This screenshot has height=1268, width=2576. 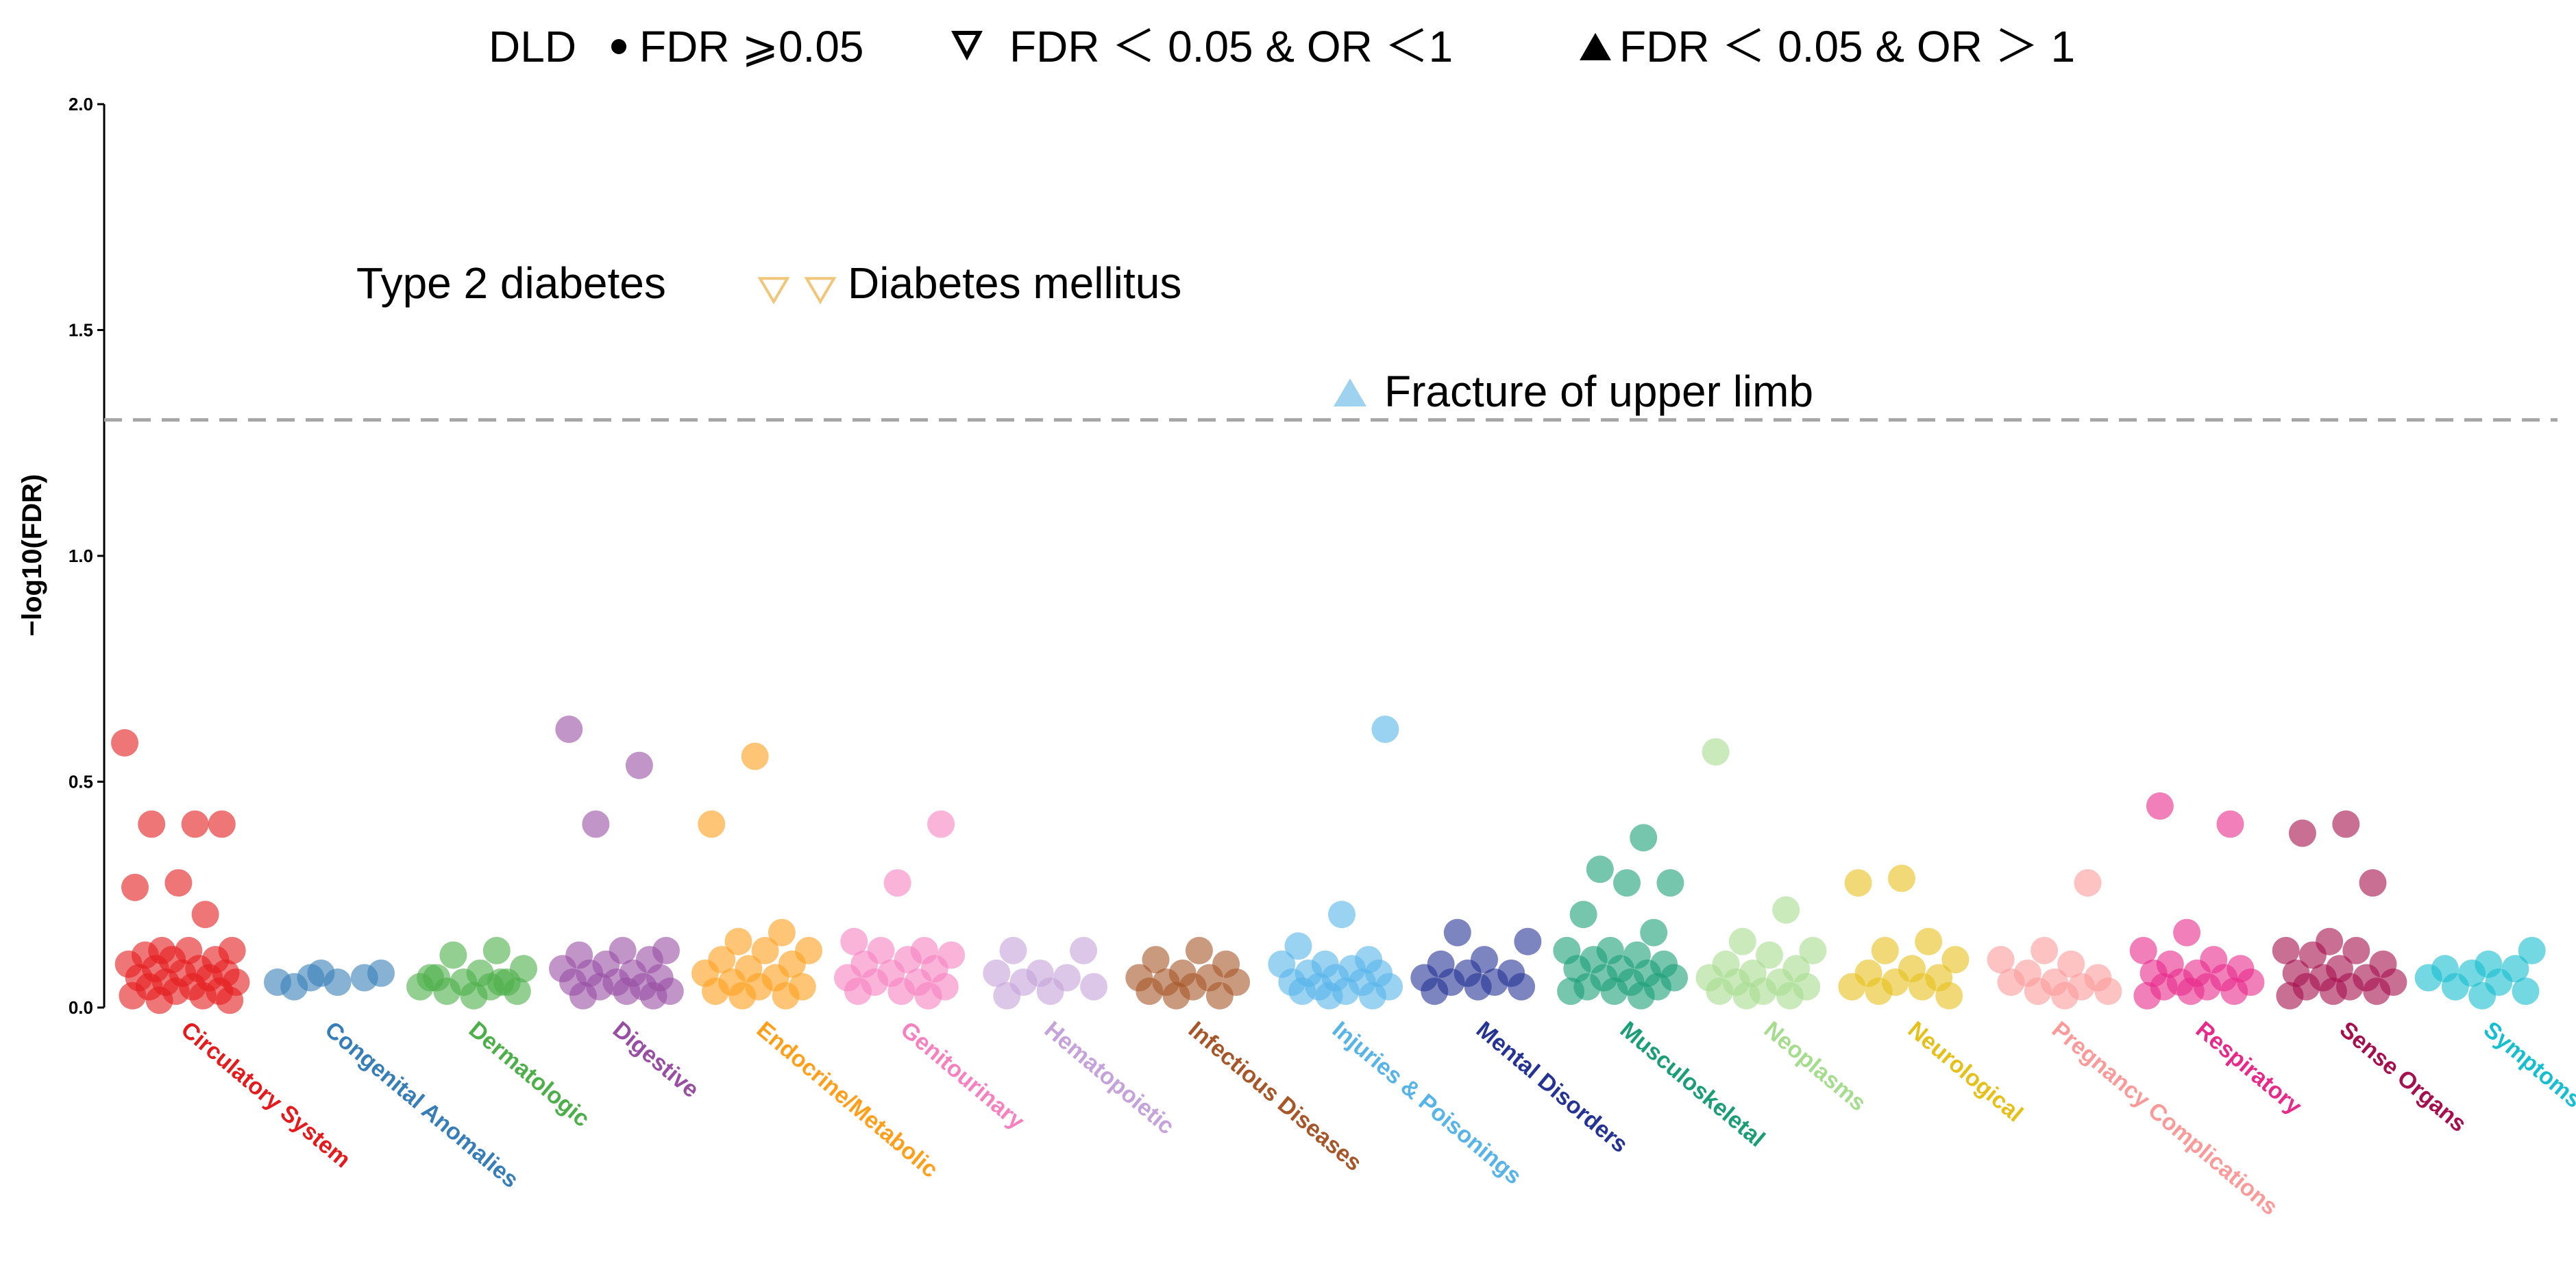 I want to click on y-axis: 0.0 0.5 1.0 1.5 2.0, so click(x=88, y=556).